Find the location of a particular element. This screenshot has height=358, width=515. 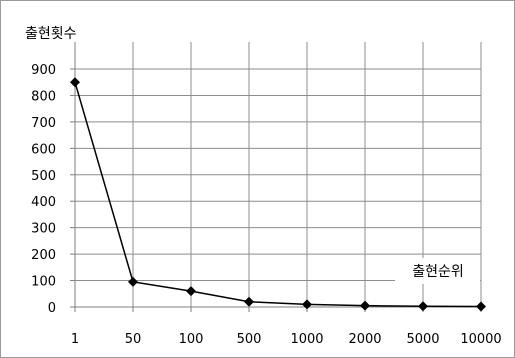

x-axis-title: 출현순위 is located at coordinates (438, 272).